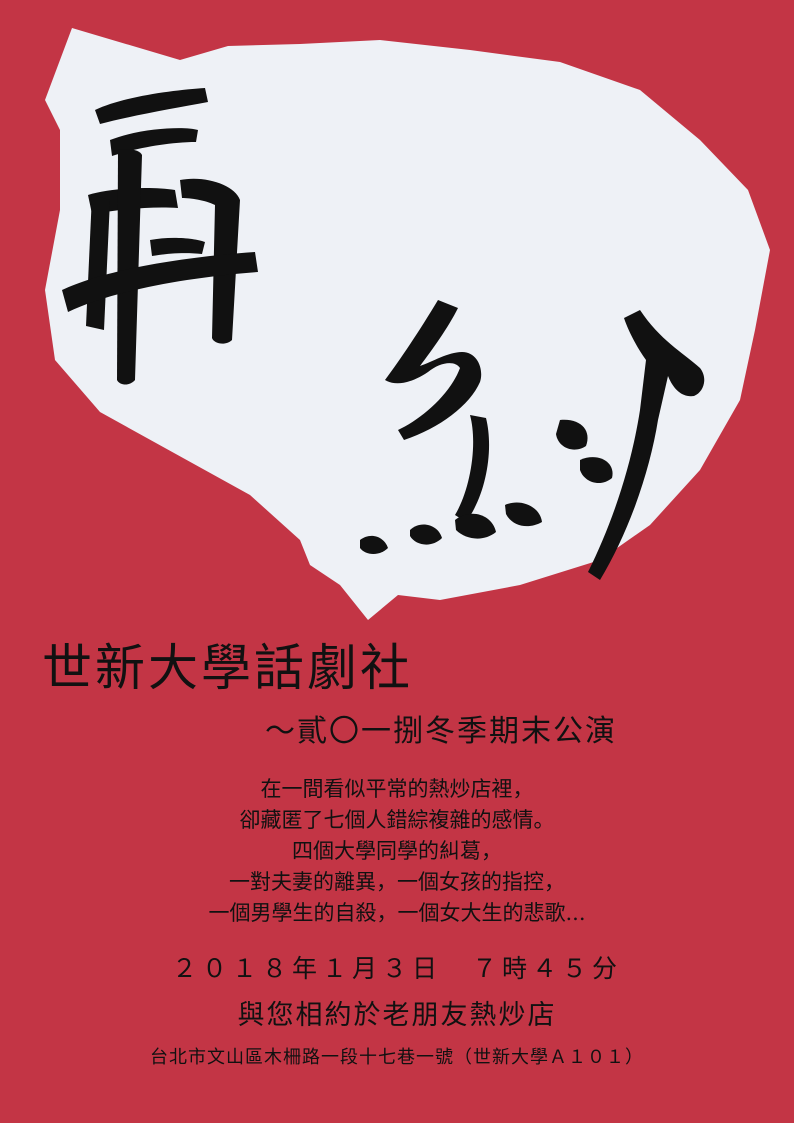 This screenshot has width=794, height=1123. I want to click on event-address: 台北市文山區木柵路一段十七巷一號（世新大學Ａ１０１）, so click(397, 1057).